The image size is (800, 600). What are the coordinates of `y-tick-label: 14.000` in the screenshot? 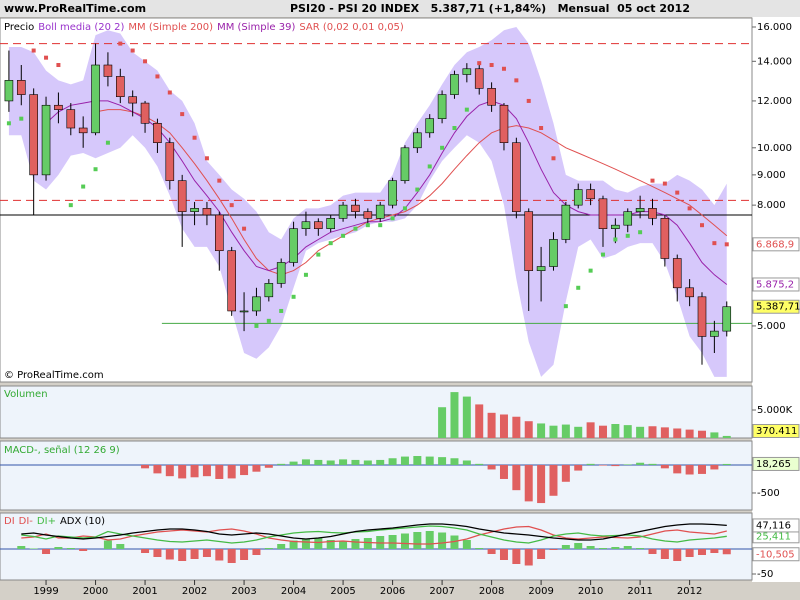 It's located at (774, 61).